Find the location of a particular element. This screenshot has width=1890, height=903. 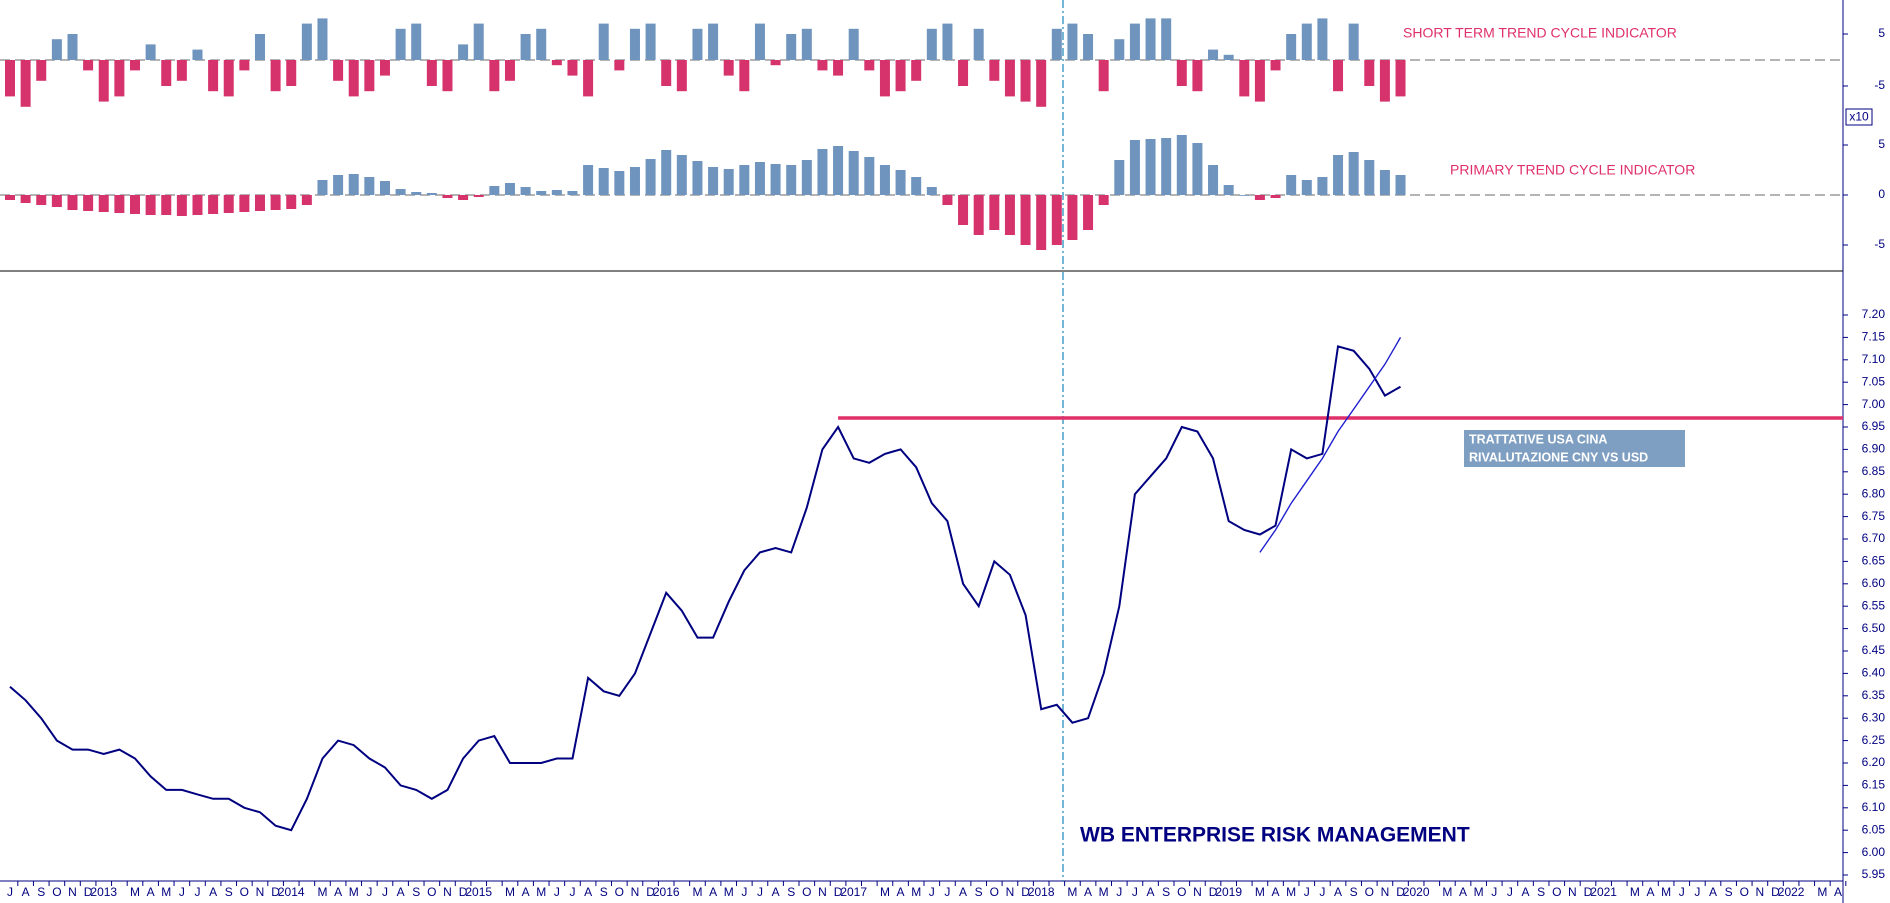

y-tick-label: -5 is located at coordinates (1879, 85).